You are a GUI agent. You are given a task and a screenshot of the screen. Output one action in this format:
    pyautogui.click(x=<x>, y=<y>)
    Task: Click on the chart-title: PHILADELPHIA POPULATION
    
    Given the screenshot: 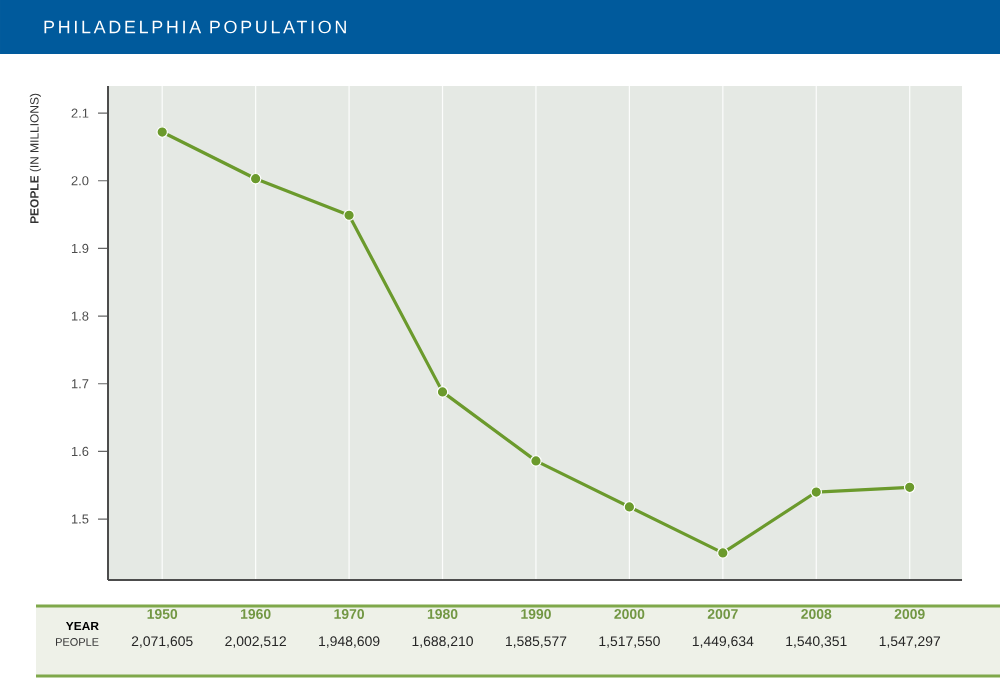 What is the action you would take?
    pyautogui.click(x=195, y=27)
    